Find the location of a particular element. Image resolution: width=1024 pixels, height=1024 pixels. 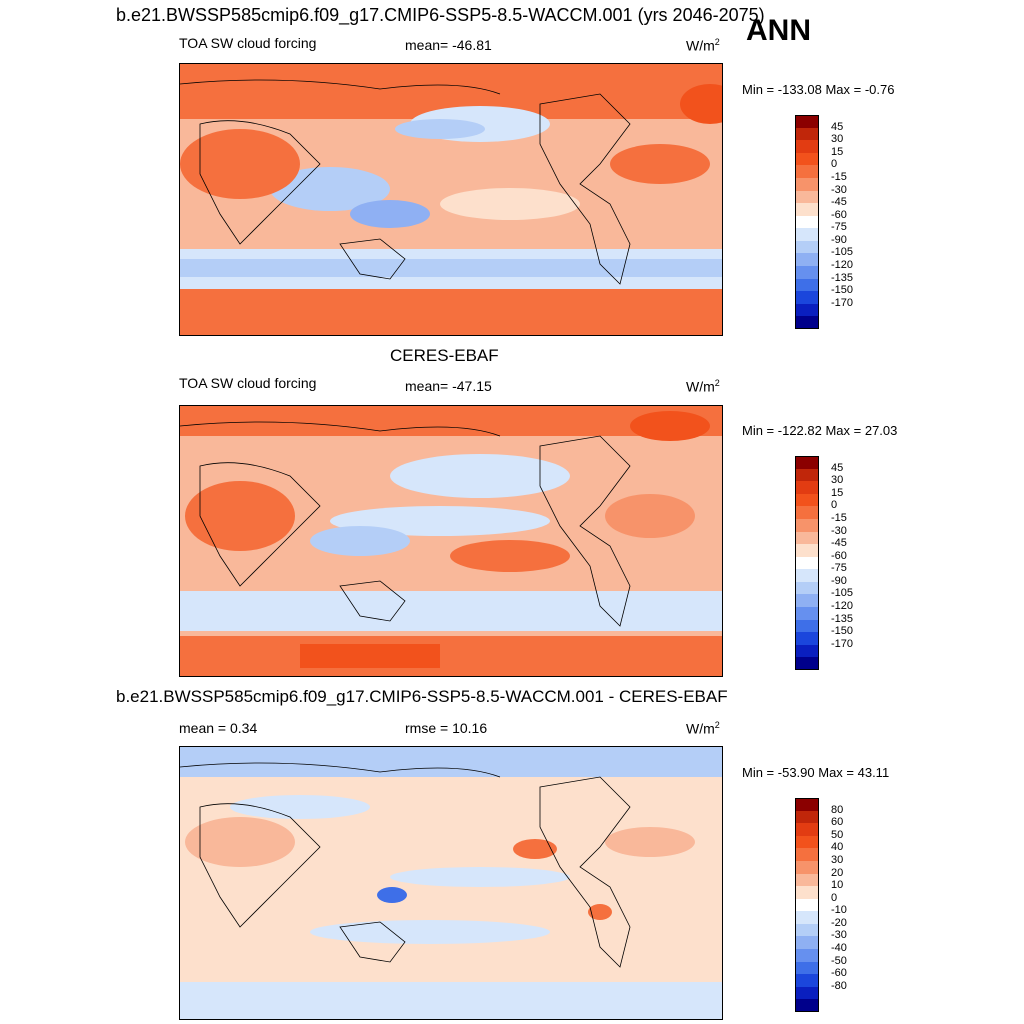

panel2-map is located at coordinates (451, 541).